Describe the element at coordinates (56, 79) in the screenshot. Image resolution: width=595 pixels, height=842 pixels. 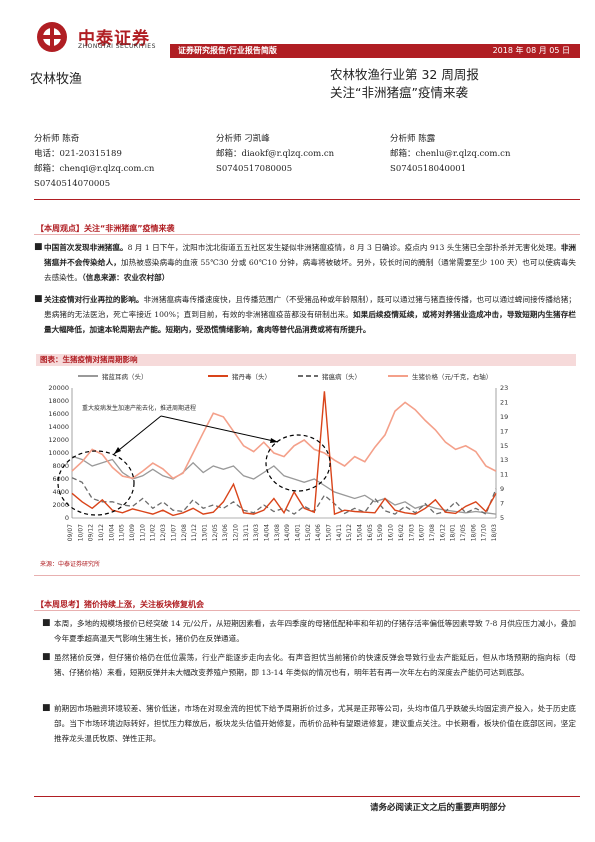
I see `sector-label: 农林牧渔` at that location.